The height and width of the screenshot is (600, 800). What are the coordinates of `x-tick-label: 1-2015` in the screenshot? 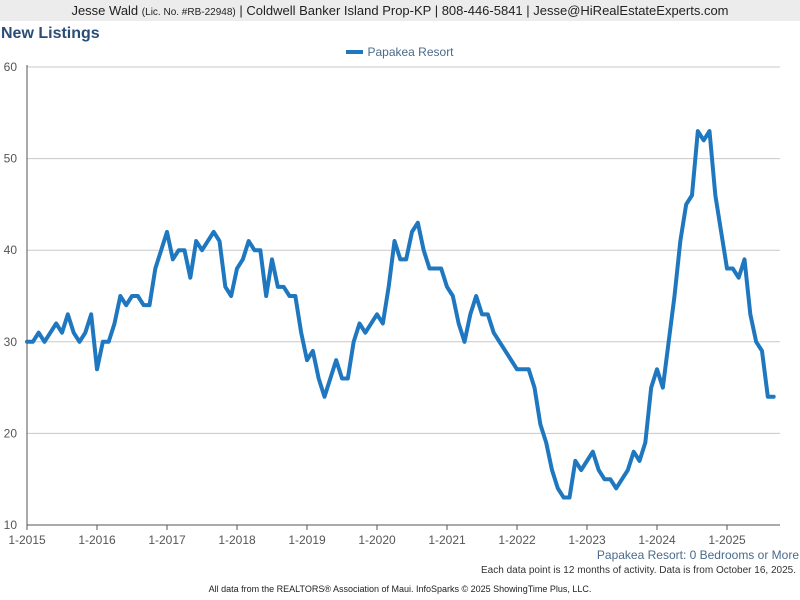 It's located at (27, 540).